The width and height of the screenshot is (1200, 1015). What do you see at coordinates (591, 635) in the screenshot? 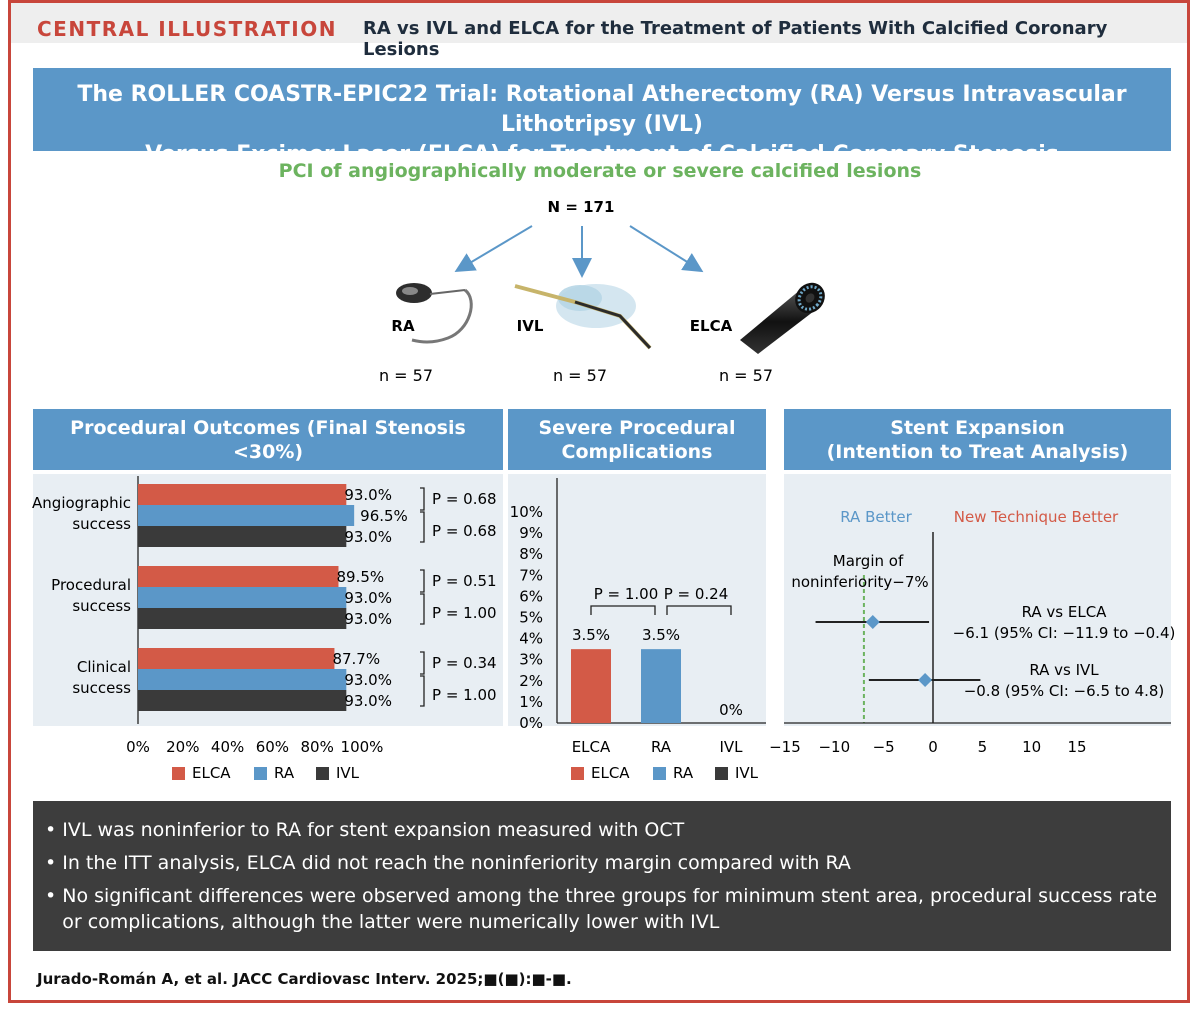
I see `complication-data-label: 3.5%` at bounding box center [591, 635].